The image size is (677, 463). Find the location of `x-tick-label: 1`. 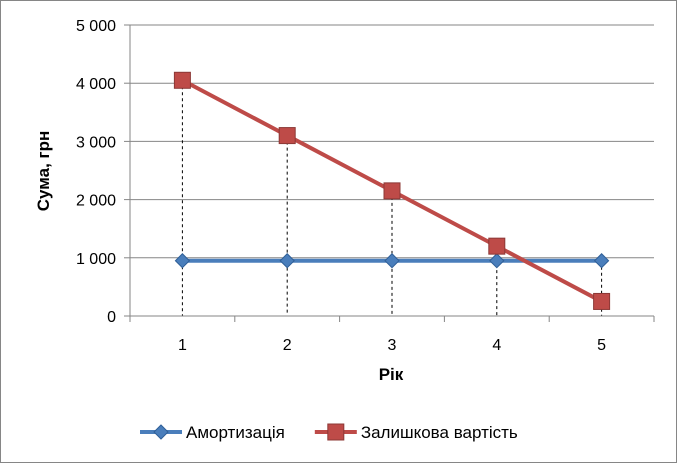

x-tick-label: 1 is located at coordinates (182, 345).